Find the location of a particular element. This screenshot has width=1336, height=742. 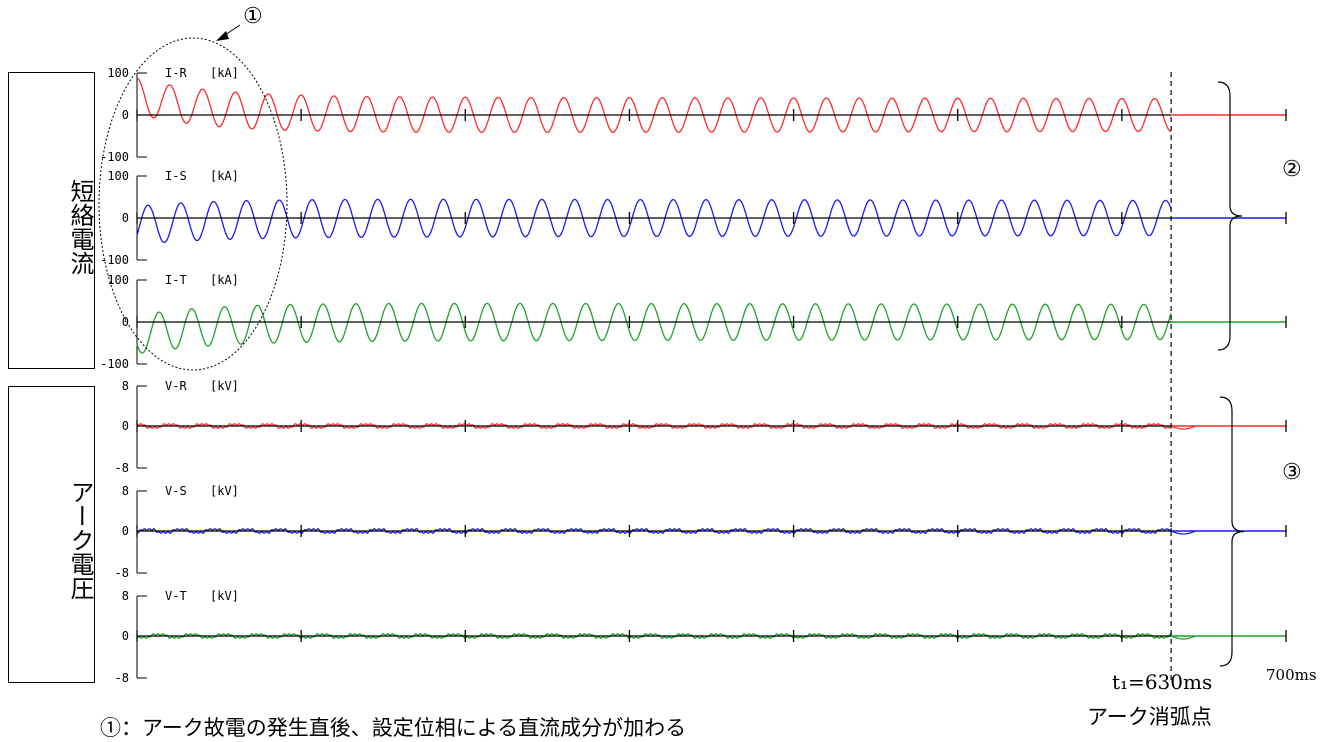

waveform-i-r is located at coordinates (654, 105).